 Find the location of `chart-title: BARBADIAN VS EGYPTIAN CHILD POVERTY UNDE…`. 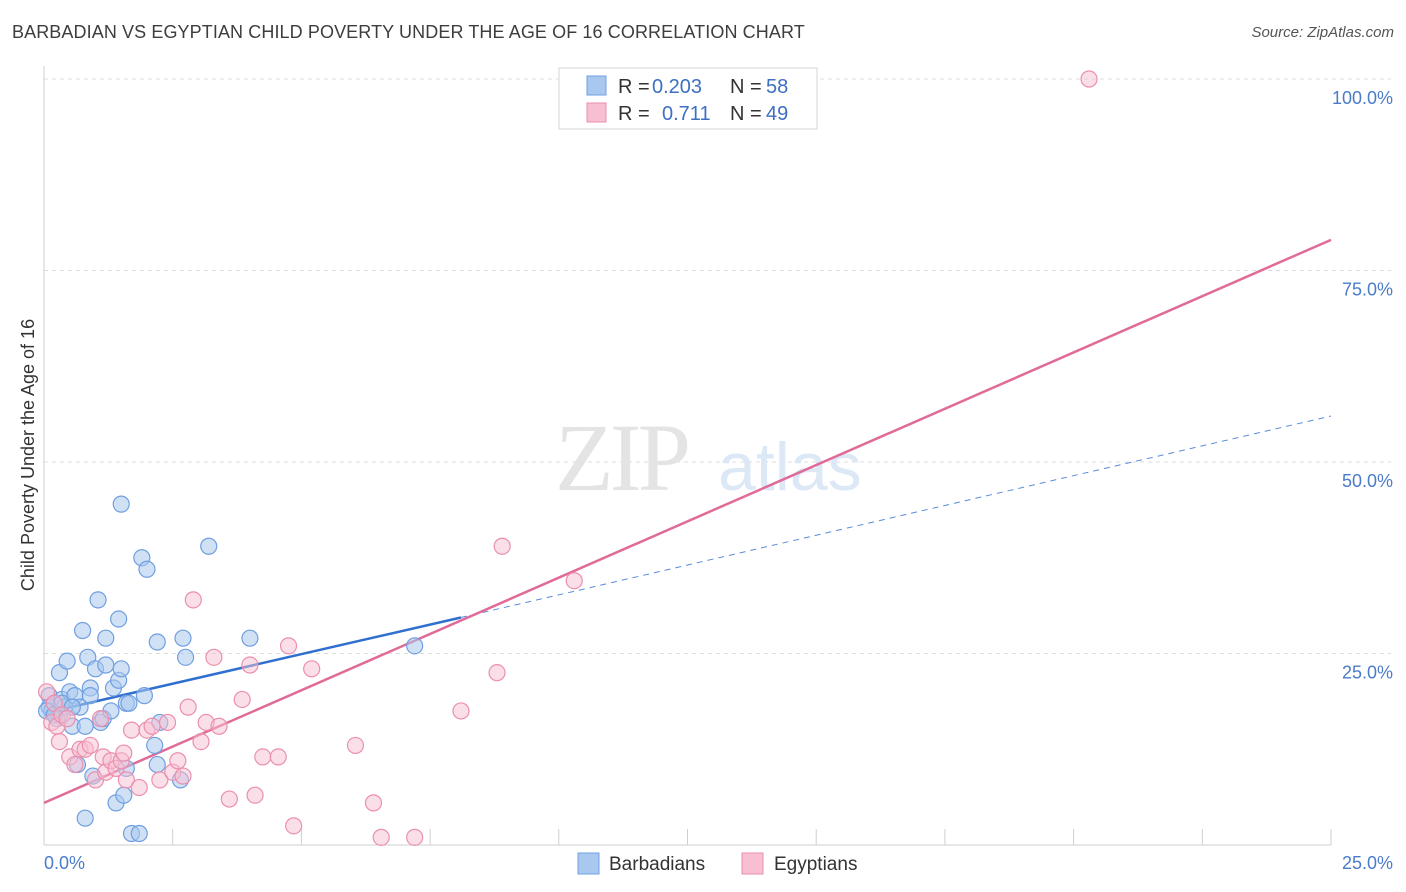

chart-title: BARBADIAN VS EGYPTIAN CHILD POVERTY UNDE… is located at coordinates (408, 32).